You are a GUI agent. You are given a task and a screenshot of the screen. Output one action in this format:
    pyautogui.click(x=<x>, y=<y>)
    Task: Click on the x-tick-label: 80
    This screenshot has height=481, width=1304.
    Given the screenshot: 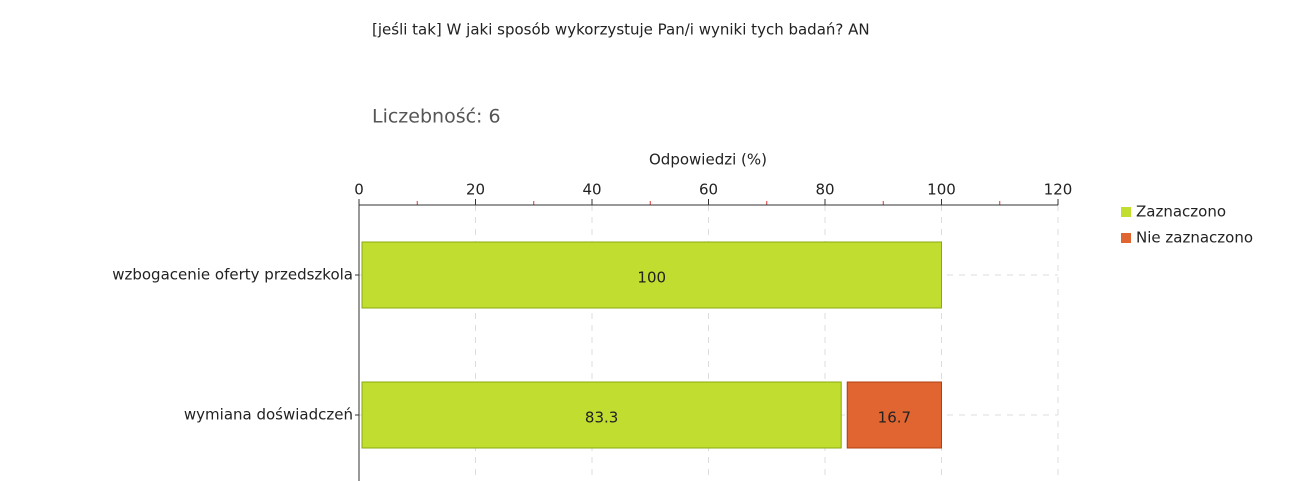 What is the action you would take?
    pyautogui.click(x=824, y=190)
    